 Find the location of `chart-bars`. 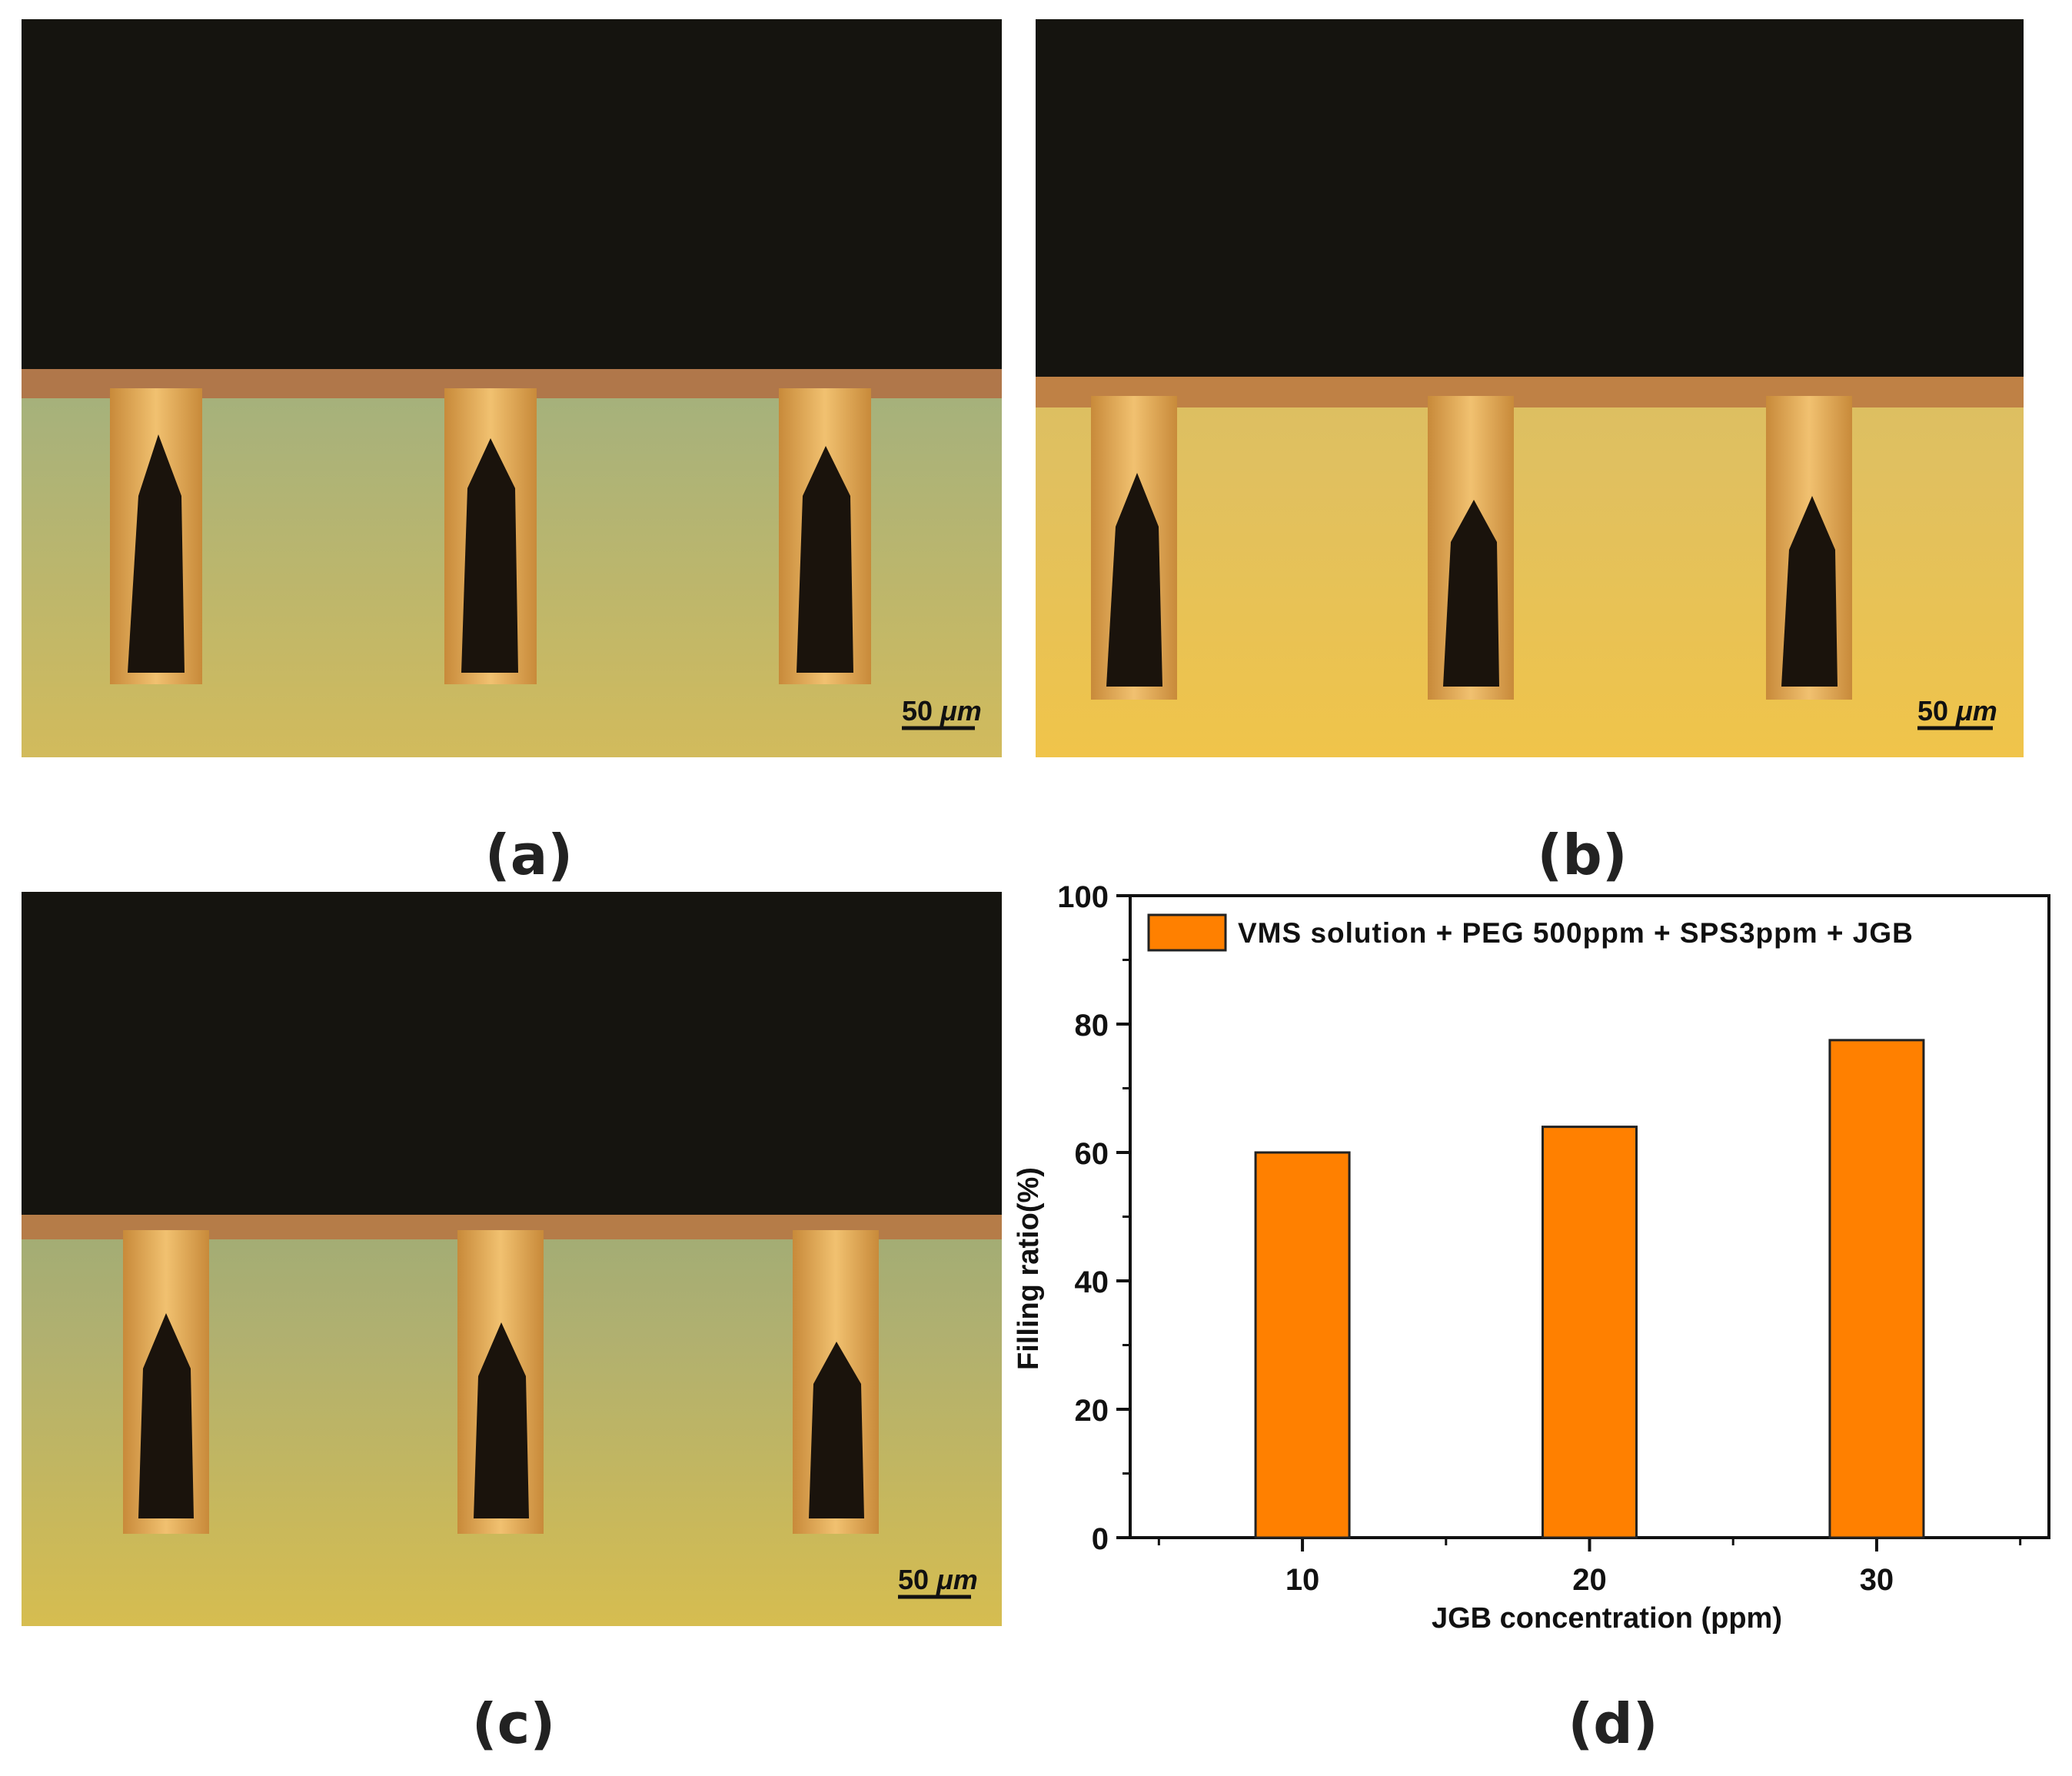

chart-bars is located at coordinates (1590, 1289).